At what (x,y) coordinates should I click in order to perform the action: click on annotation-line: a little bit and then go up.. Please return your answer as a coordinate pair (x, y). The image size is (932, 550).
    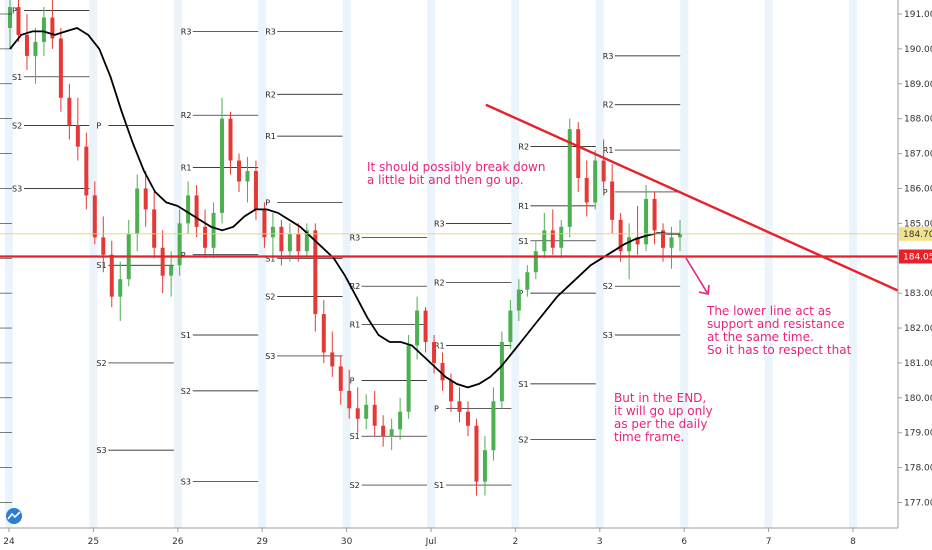
    Looking at the image, I should click on (445, 180).